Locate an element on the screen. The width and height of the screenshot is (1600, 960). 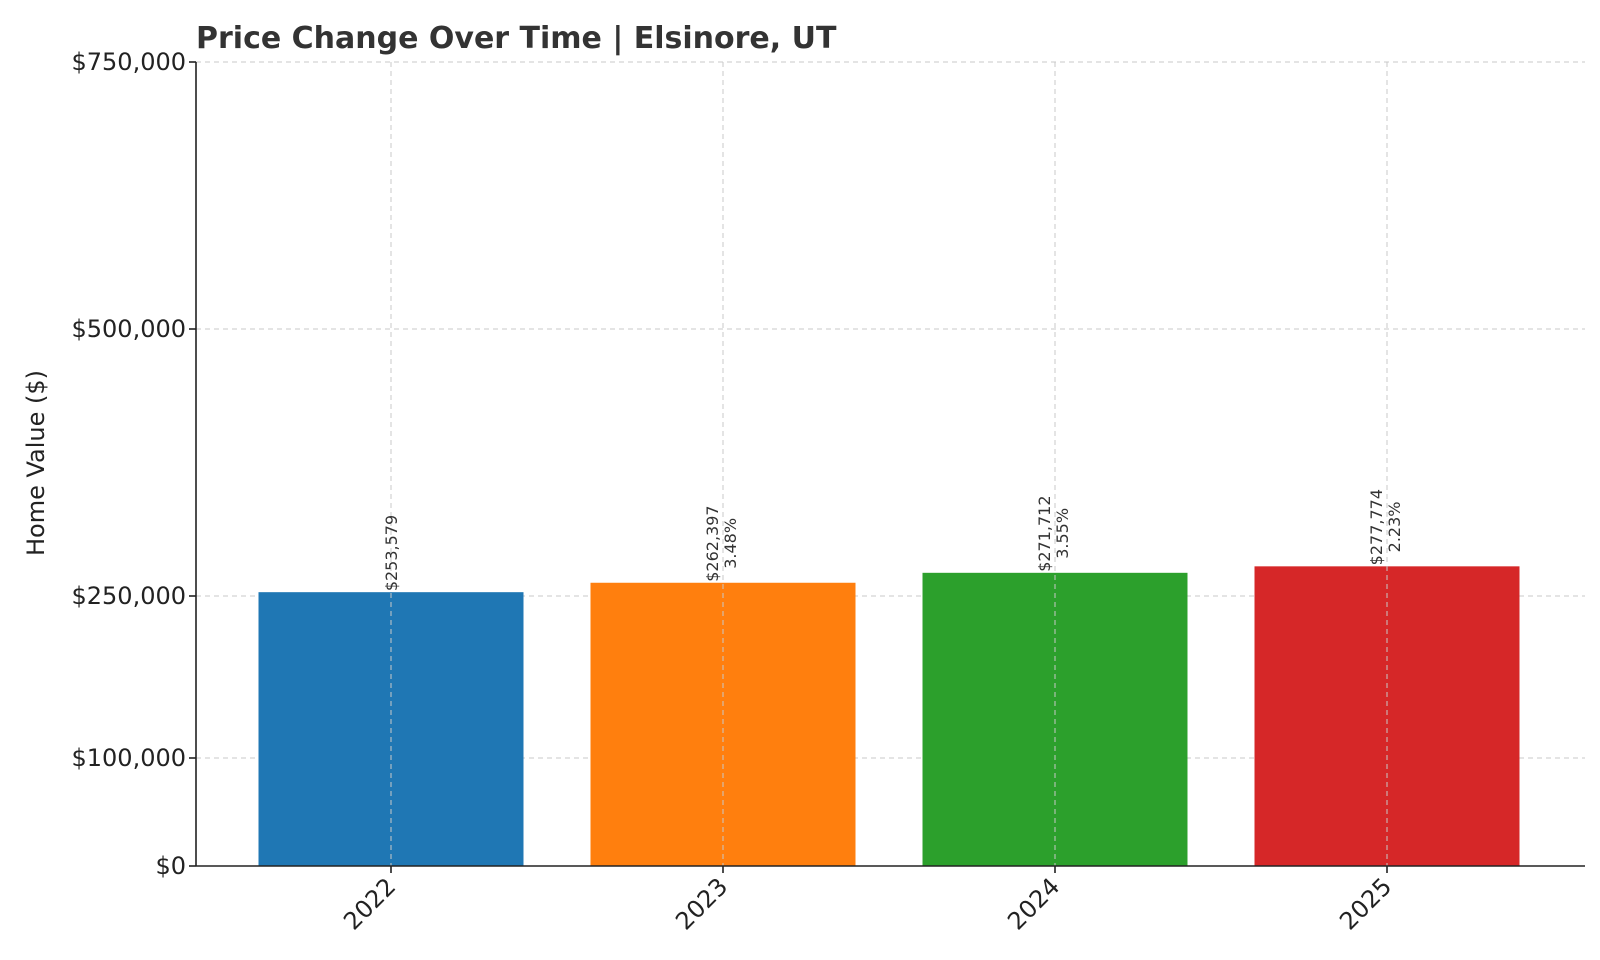
value-label: $253,579 is located at coordinates (391, 553).